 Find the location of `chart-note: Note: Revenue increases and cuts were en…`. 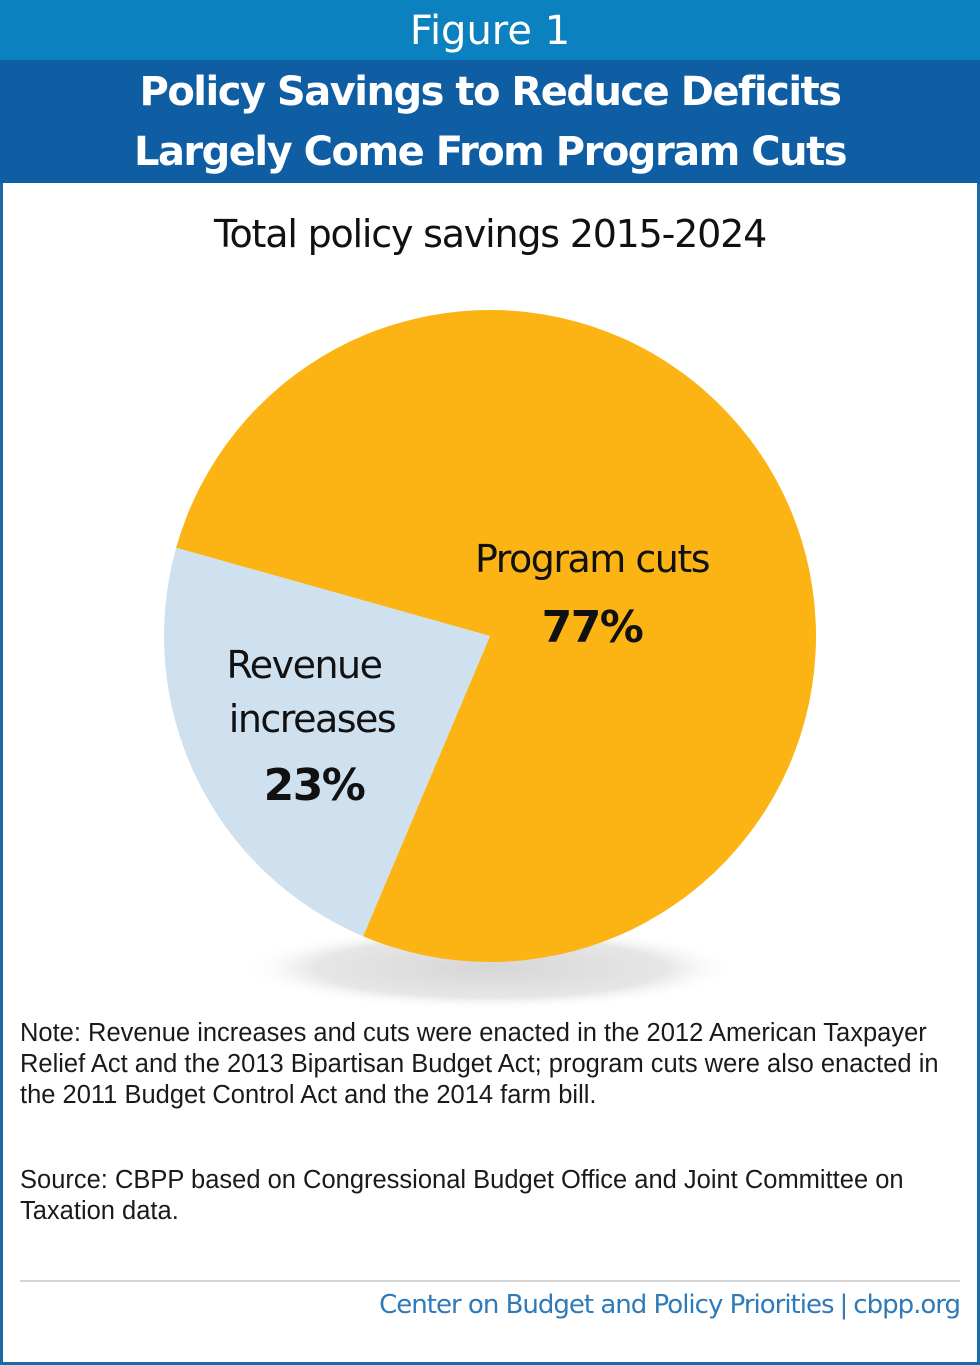

chart-note: Note: Revenue increases and cuts were en… is located at coordinates (479, 1064).